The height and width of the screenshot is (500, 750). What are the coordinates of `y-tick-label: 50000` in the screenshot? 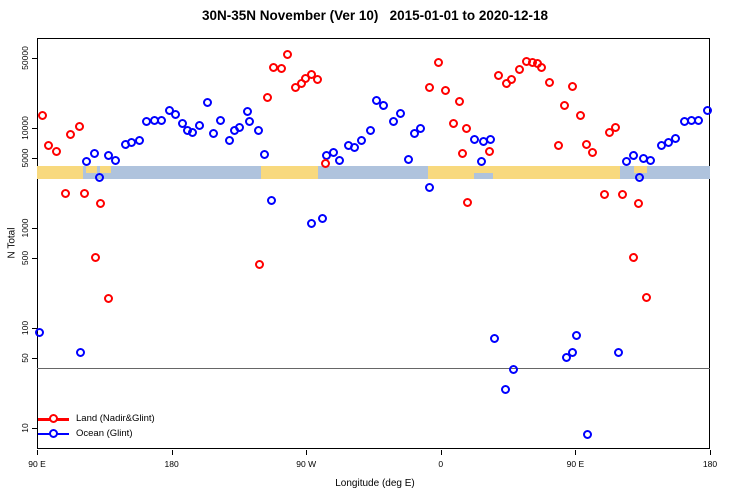 It's located at (25, 58).